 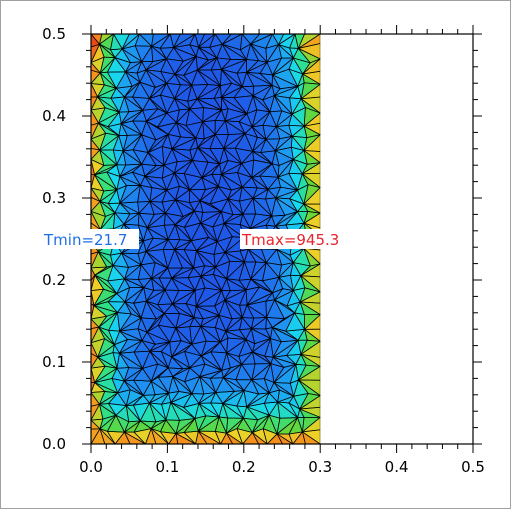 I want to click on tmax-annotation-box, so click(x=290, y=239).